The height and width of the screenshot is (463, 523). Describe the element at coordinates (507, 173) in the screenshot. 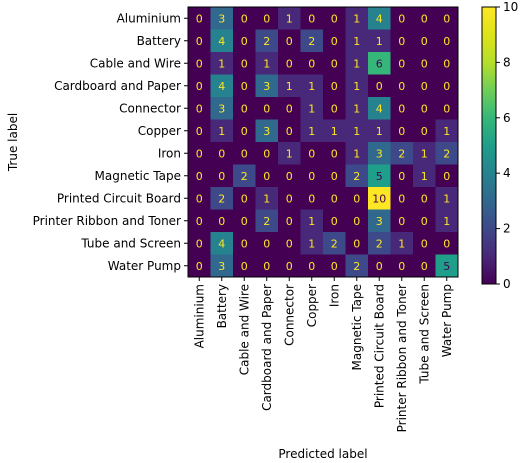

I see `colorbar-tick-label: 4` at that location.